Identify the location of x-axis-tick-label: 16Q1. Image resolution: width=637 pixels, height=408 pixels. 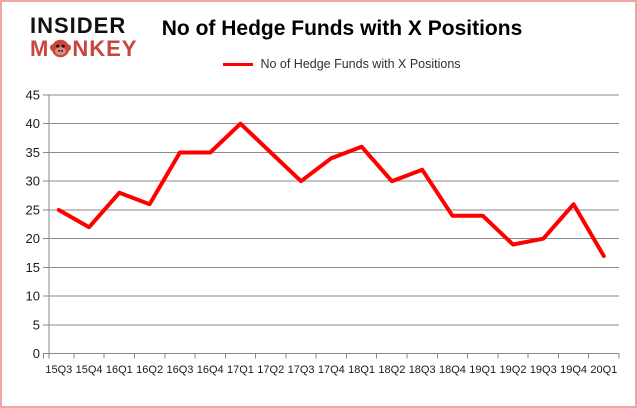
(119, 370).